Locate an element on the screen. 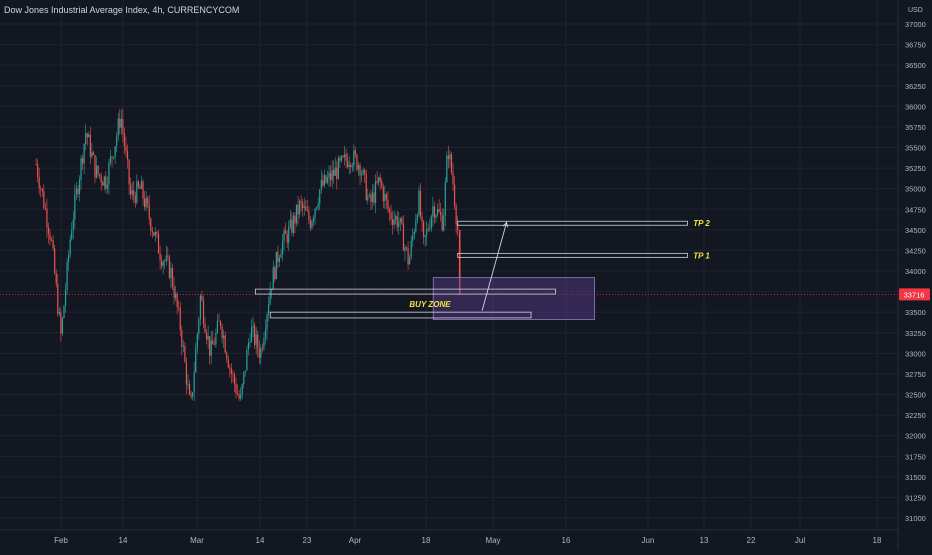 This screenshot has height=555, width=932. buy-zone-box is located at coordinates (514, 298).